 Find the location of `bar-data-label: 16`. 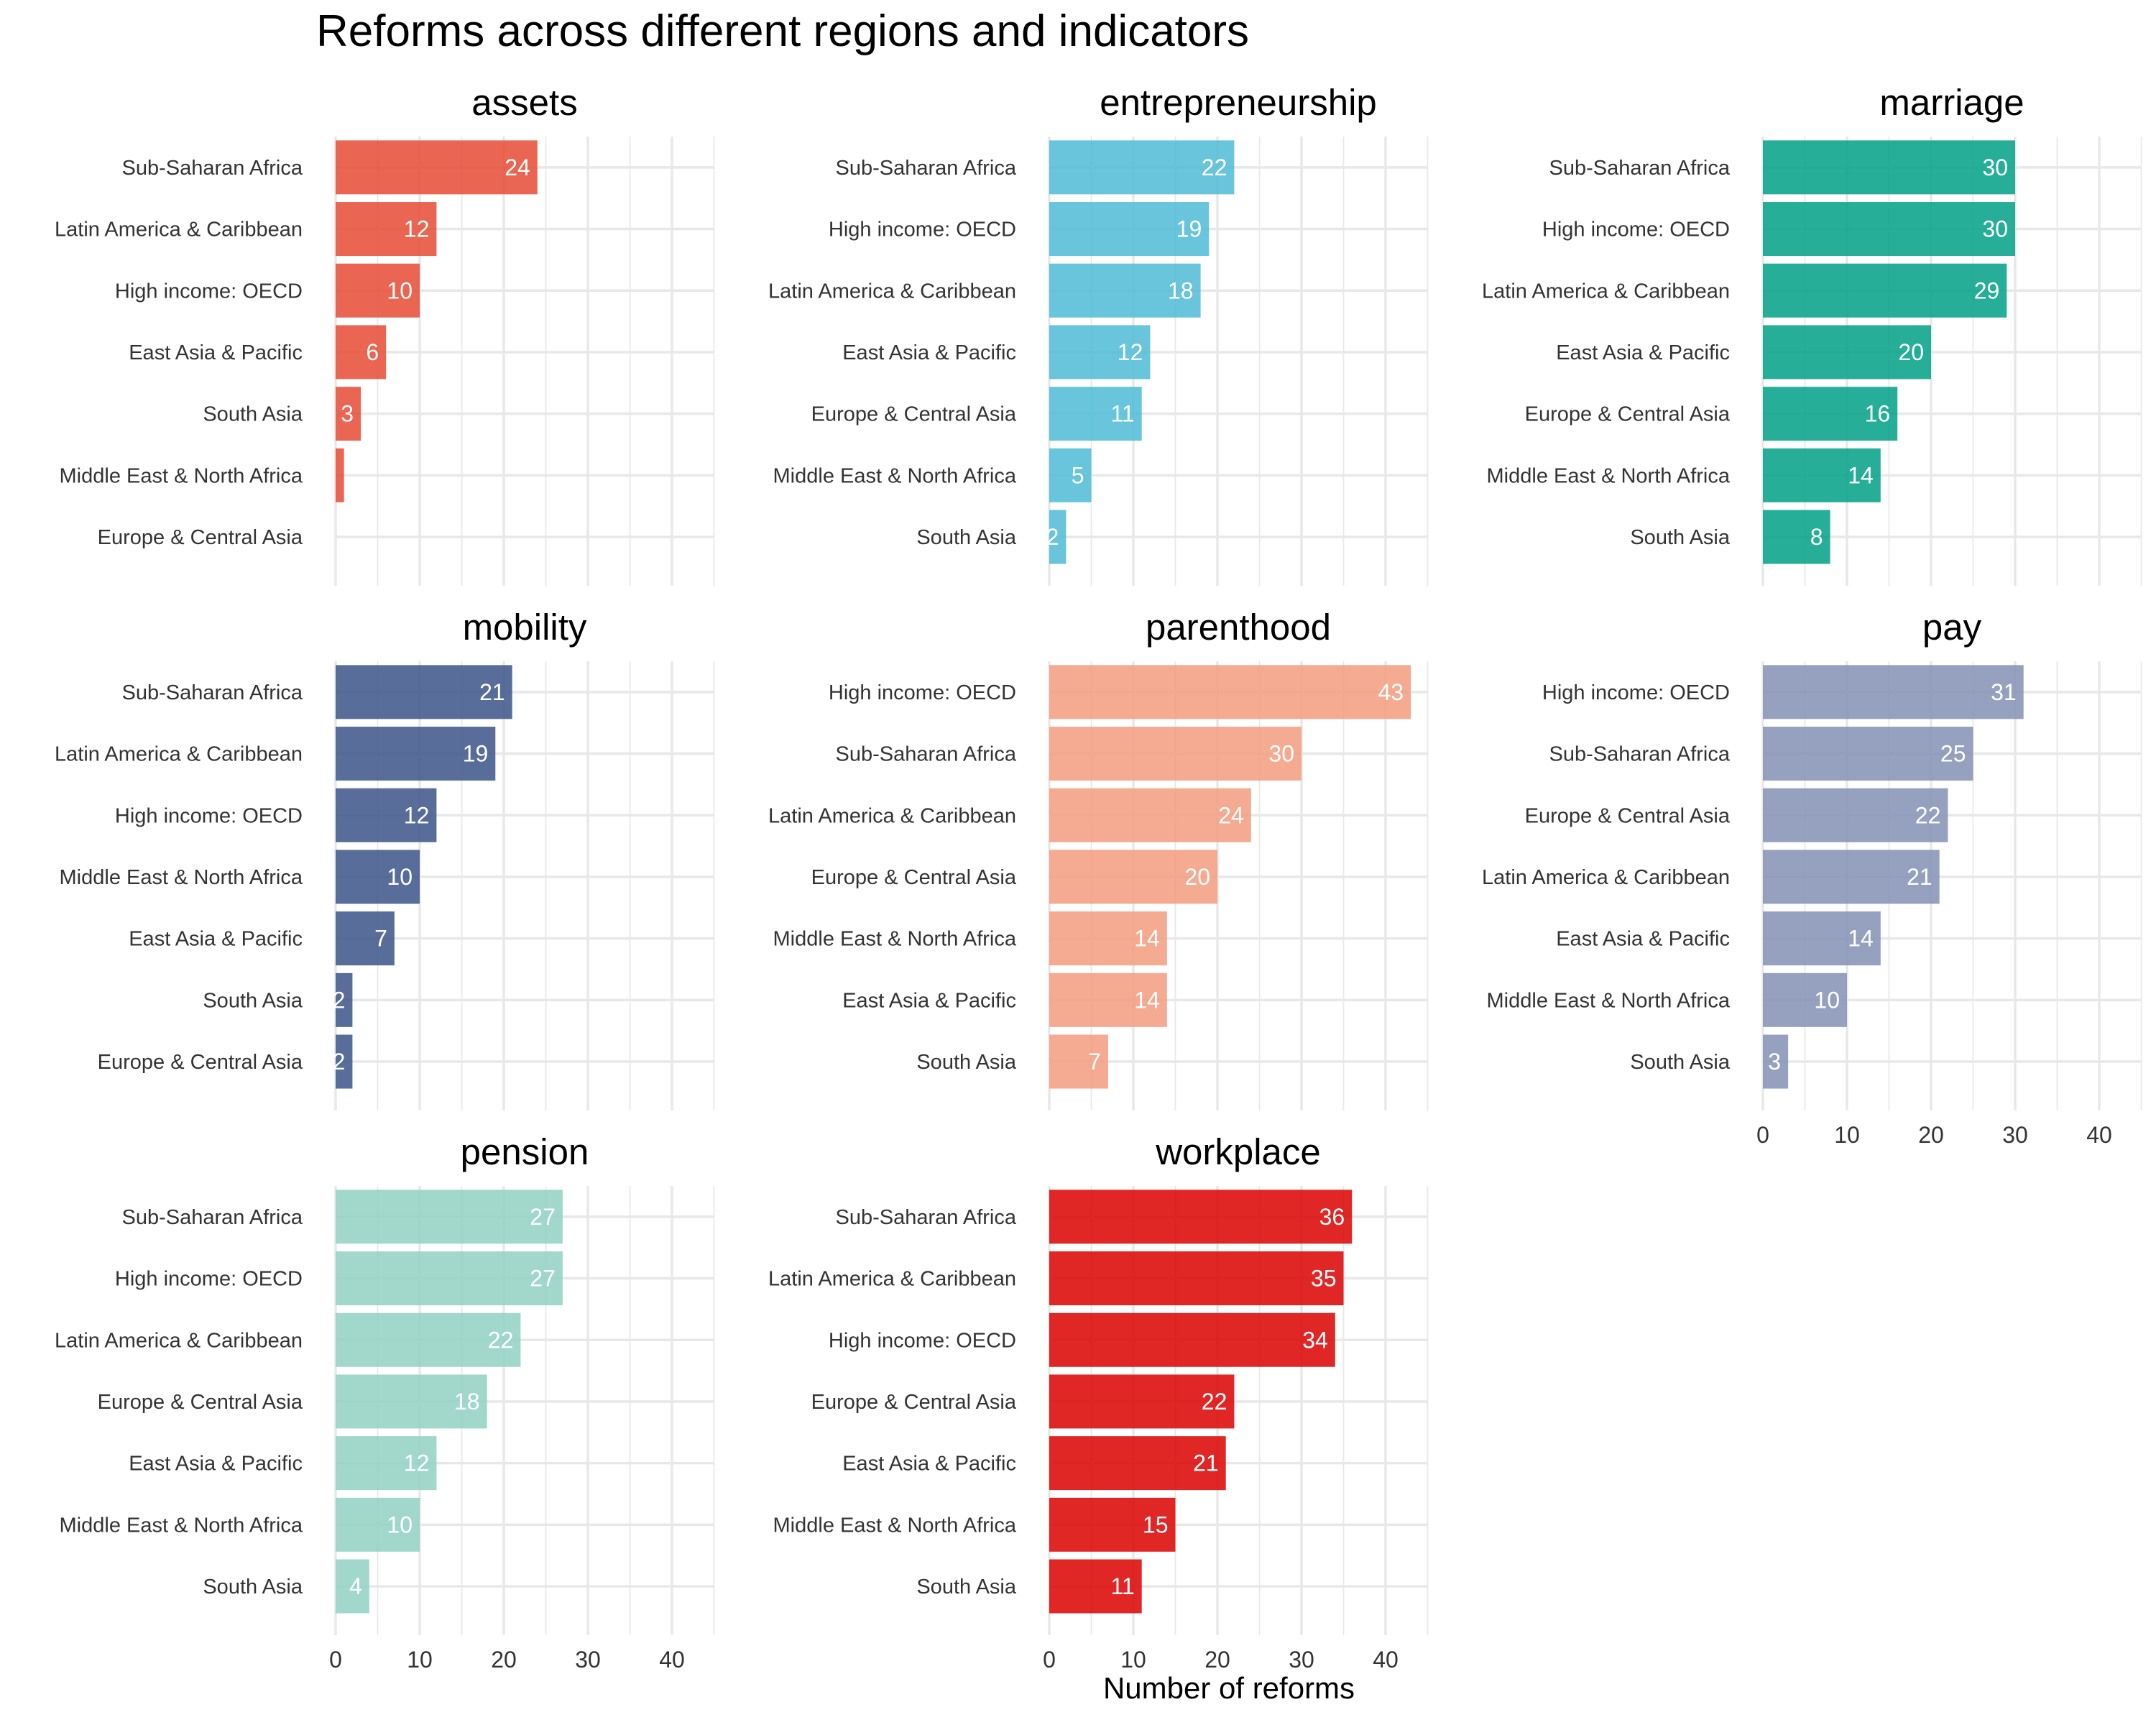

bar-data-label: 16 is located at coordinates (1878, 414).